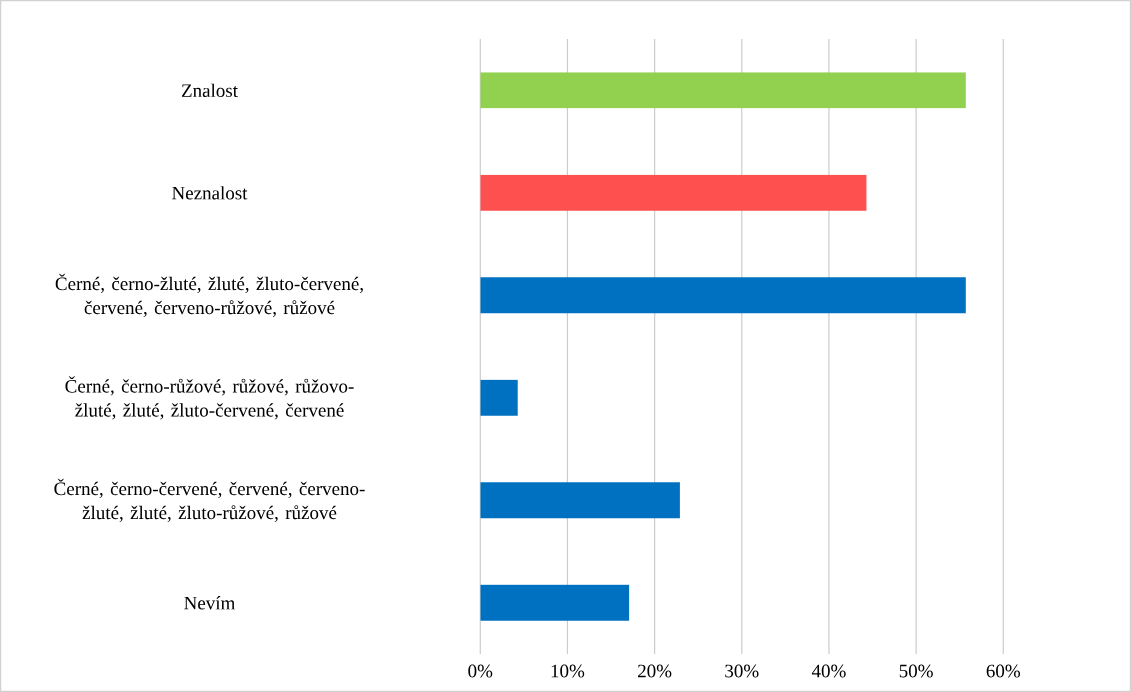  I want to click on y-tick-label: Černé, černo-žluté, žluté, žluto-červené, červené, červeno-růžové, růžové, so click(209, 295).